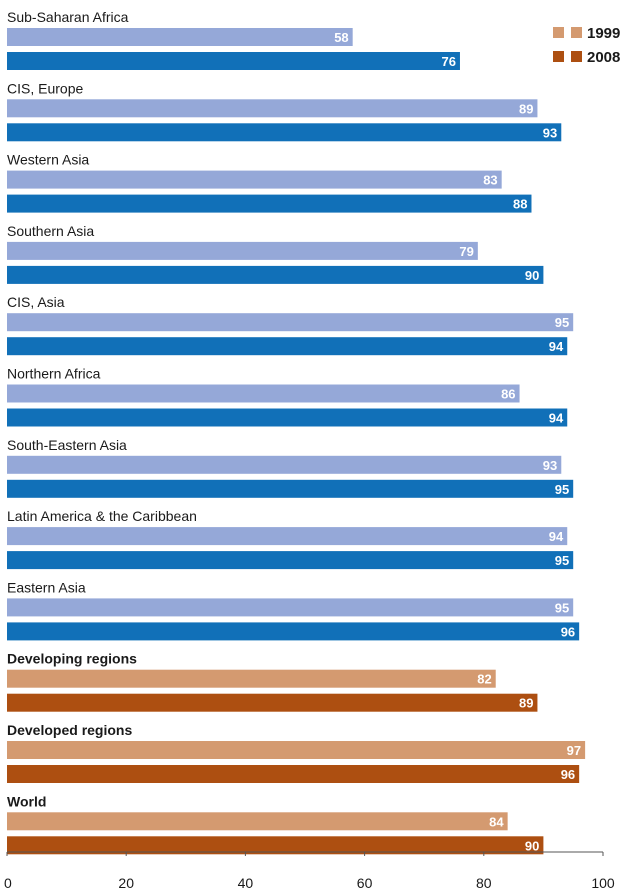  Describe the element at coordinates (272, 108) in the screenshot. I see `bar-cis-europe-1999` at that location.